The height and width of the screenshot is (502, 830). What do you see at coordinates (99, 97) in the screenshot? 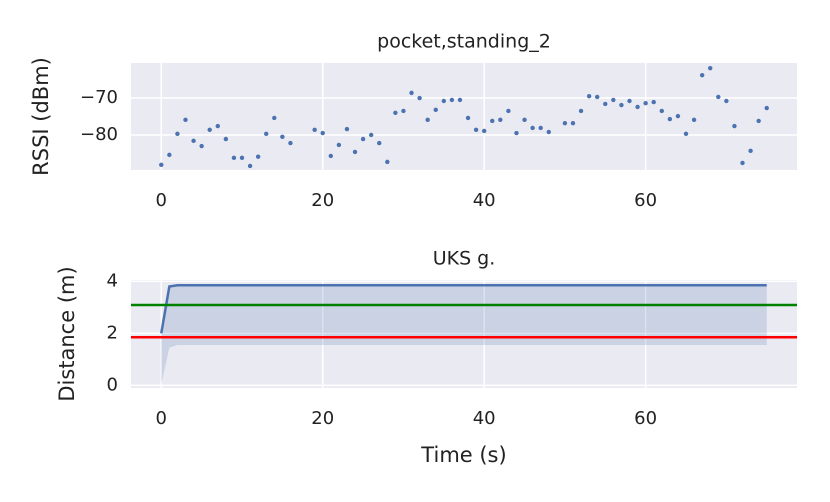
I see `y-tick-label: −70` at bounding box center [99, 97].